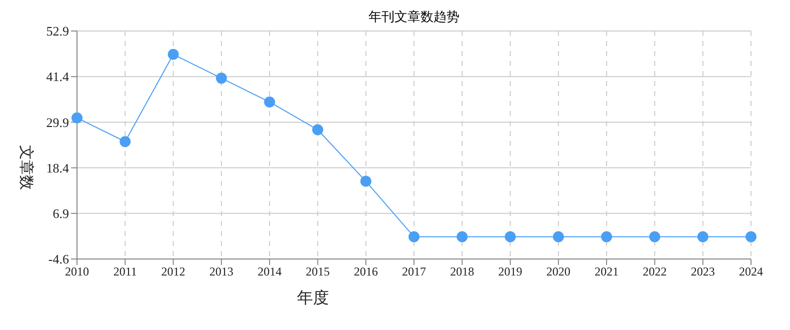 The width and height of the screenshot is (790, 330). What do you see at coordinates (558, 271) in the screenshot?
I see `x-tick-label: 2020` at bounding box center [558, 271].